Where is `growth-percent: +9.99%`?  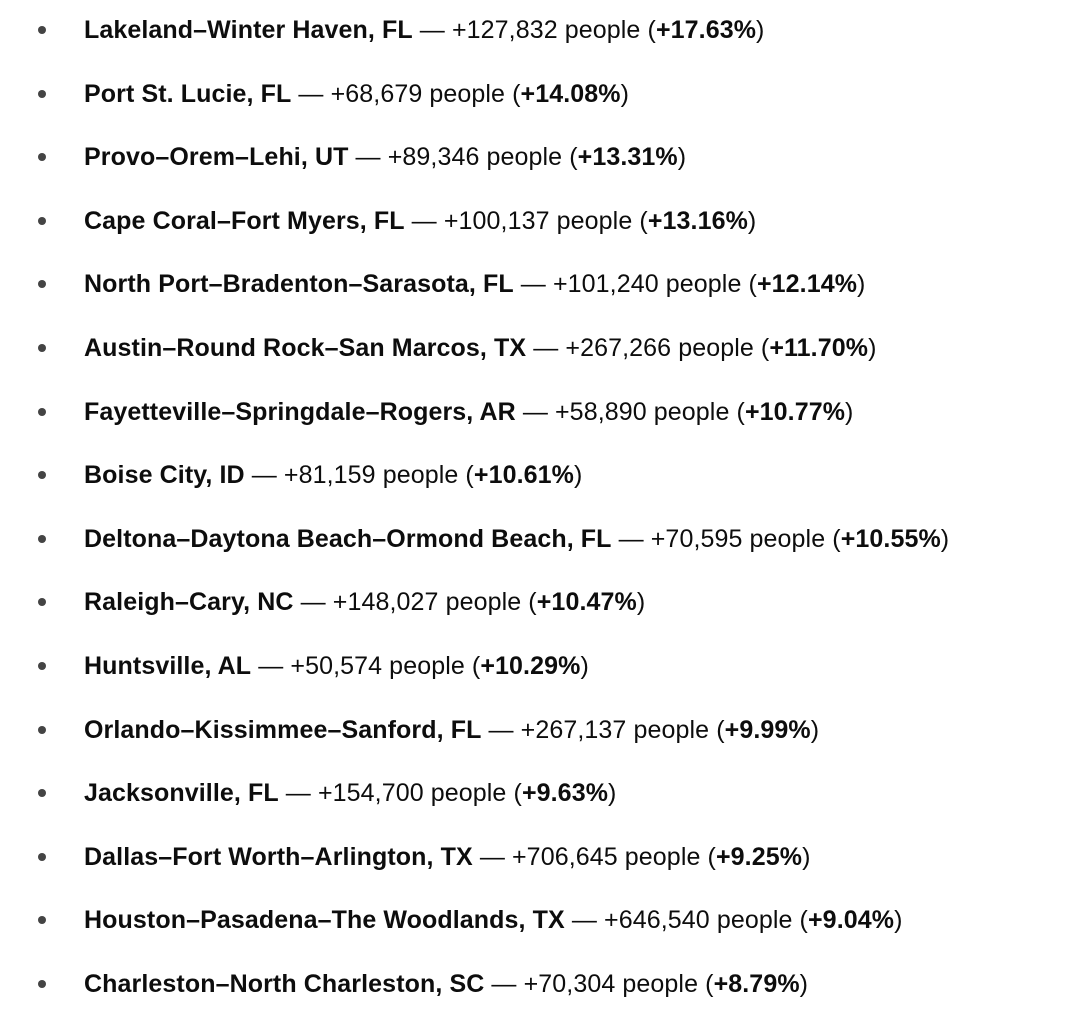 growth-percent: +9.99% is located at coordinates (767, 730).